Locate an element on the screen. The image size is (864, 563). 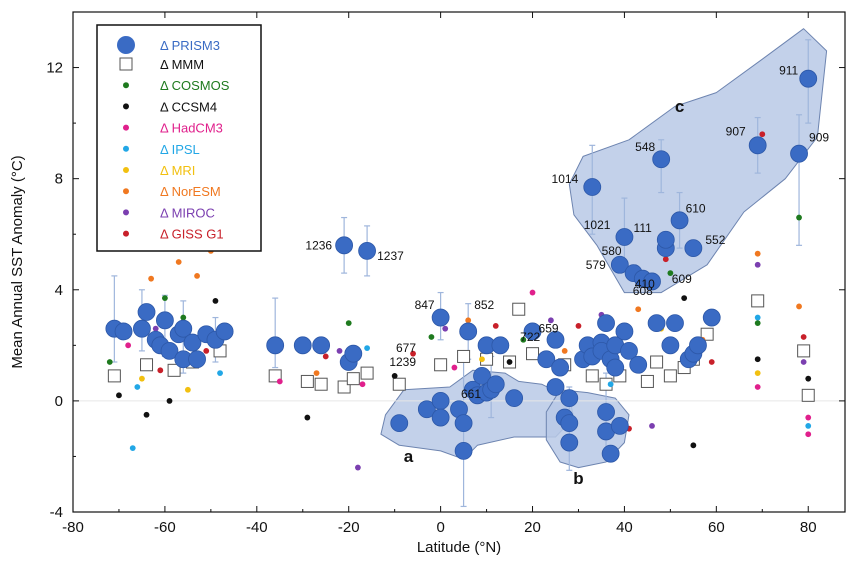
y-tick-label: 8 is located at coordinates (59, 179).